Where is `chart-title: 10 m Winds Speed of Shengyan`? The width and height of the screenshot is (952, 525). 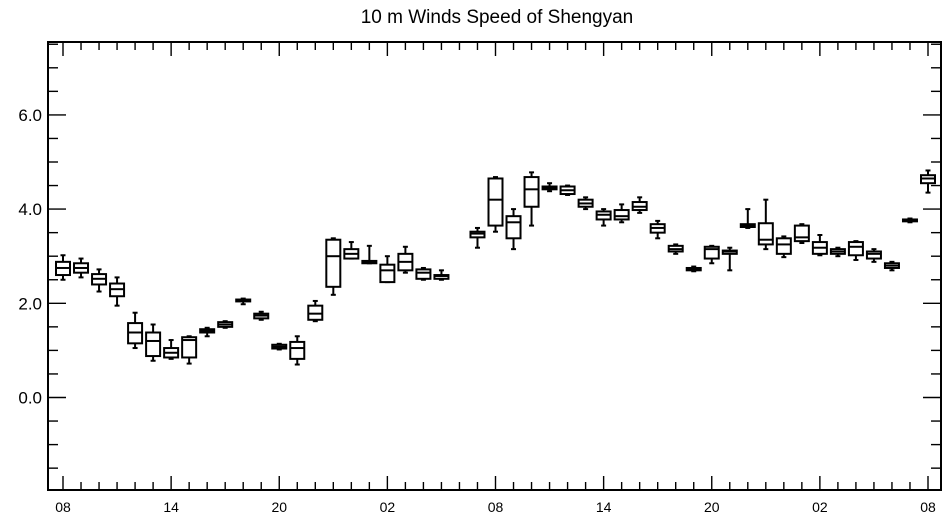
chart-title: 10 m Winds Speed of Shengyan is located at coordinates (497, 17).